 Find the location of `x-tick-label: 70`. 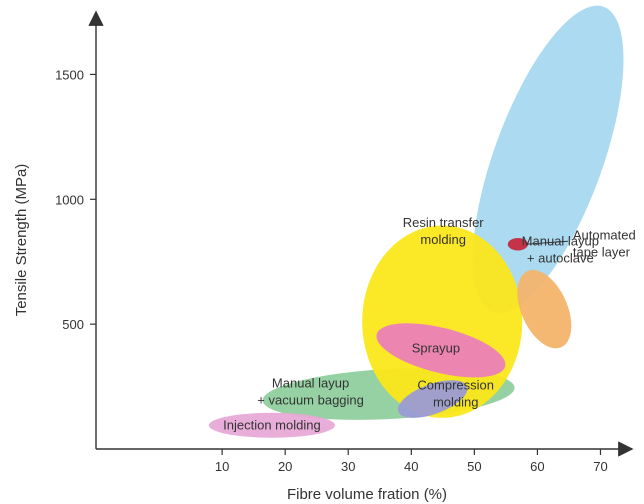

x-tick-label: 70 is located at coordinates (600, 466).